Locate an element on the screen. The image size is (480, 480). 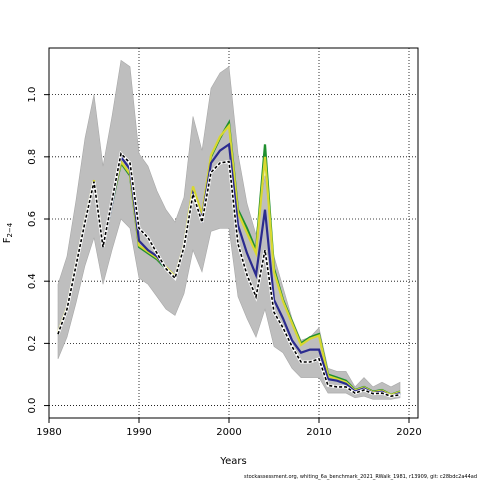
x-tick-label: 2020 is located at coordinates (408, 432).